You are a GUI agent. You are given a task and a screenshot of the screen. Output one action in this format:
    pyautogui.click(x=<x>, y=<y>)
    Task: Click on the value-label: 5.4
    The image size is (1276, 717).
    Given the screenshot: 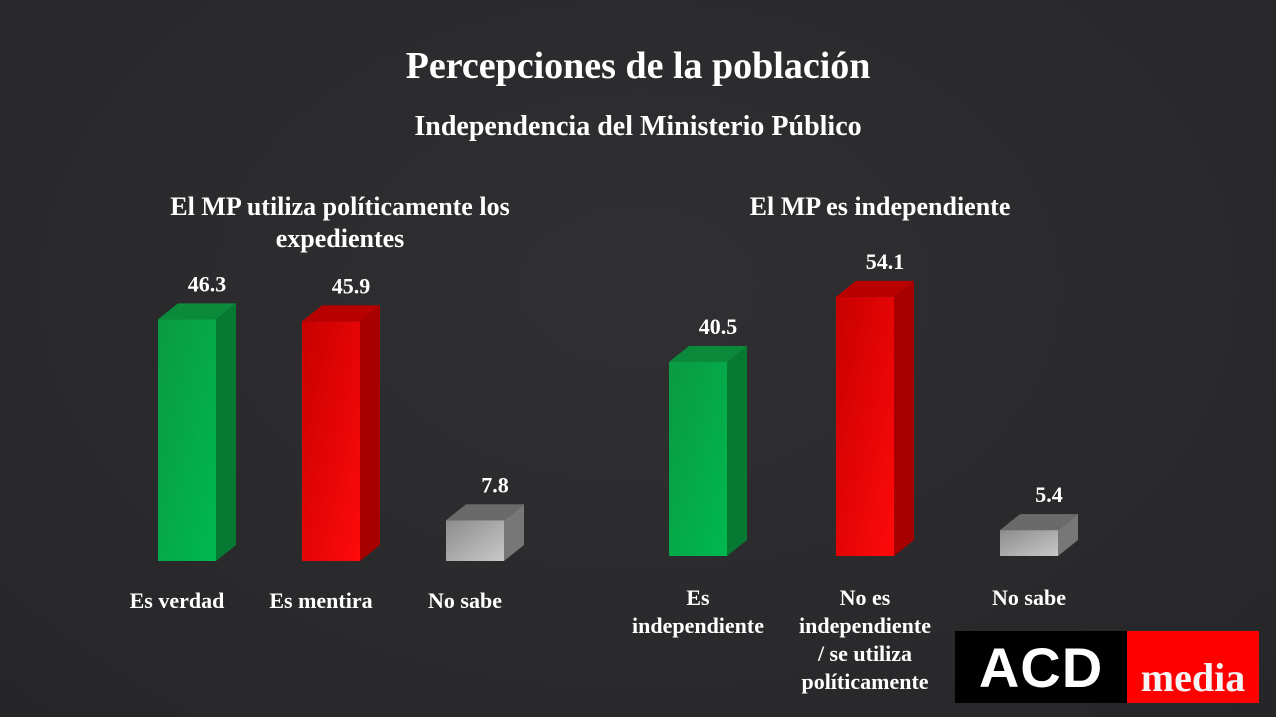 What is the action you would take?
    pyautogui.click(x=1049, y=494)
    